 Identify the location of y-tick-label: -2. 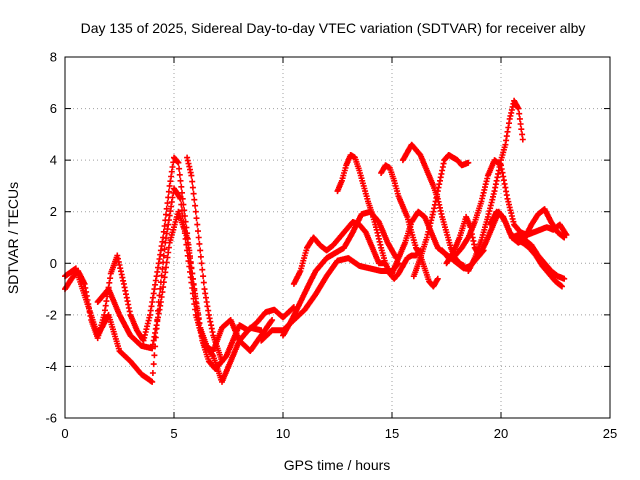
(51, 314).